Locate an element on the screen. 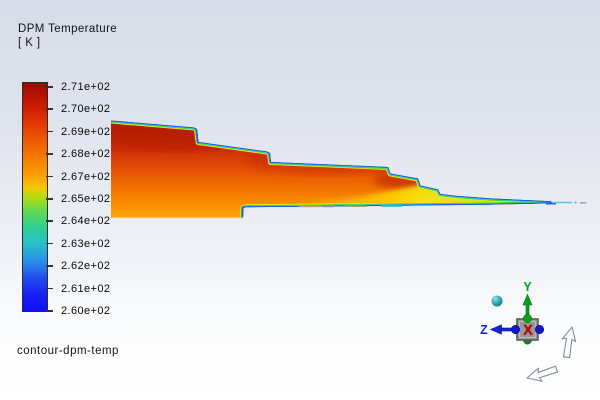  axis-triad: X Y Z is located at coordinates (512, 312).